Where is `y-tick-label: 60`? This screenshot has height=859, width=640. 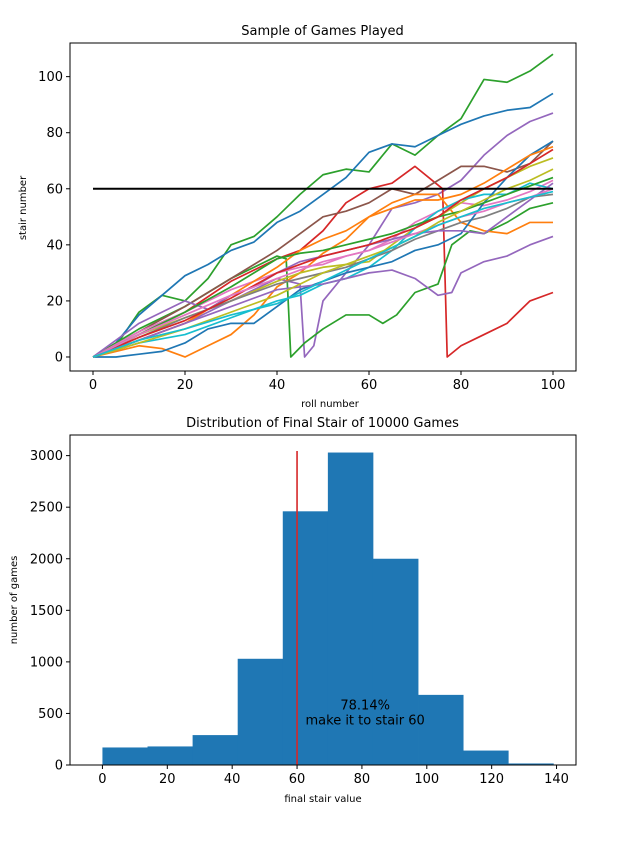
y-tick-label: 60 is located at coordinates (54, 189).